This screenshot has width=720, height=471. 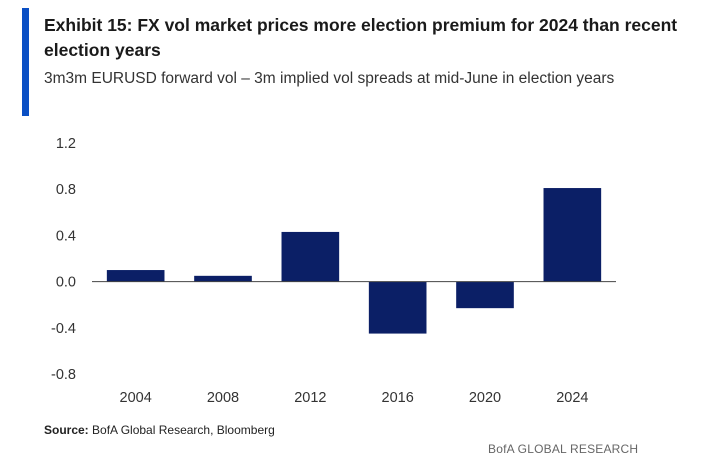 What do you see at coordinates (63, 259) in the screenshot?
I see `y-axis: 1.2 0.8 0.4 0.0 -0.4 -0.8` at bounding box center [63, 259].